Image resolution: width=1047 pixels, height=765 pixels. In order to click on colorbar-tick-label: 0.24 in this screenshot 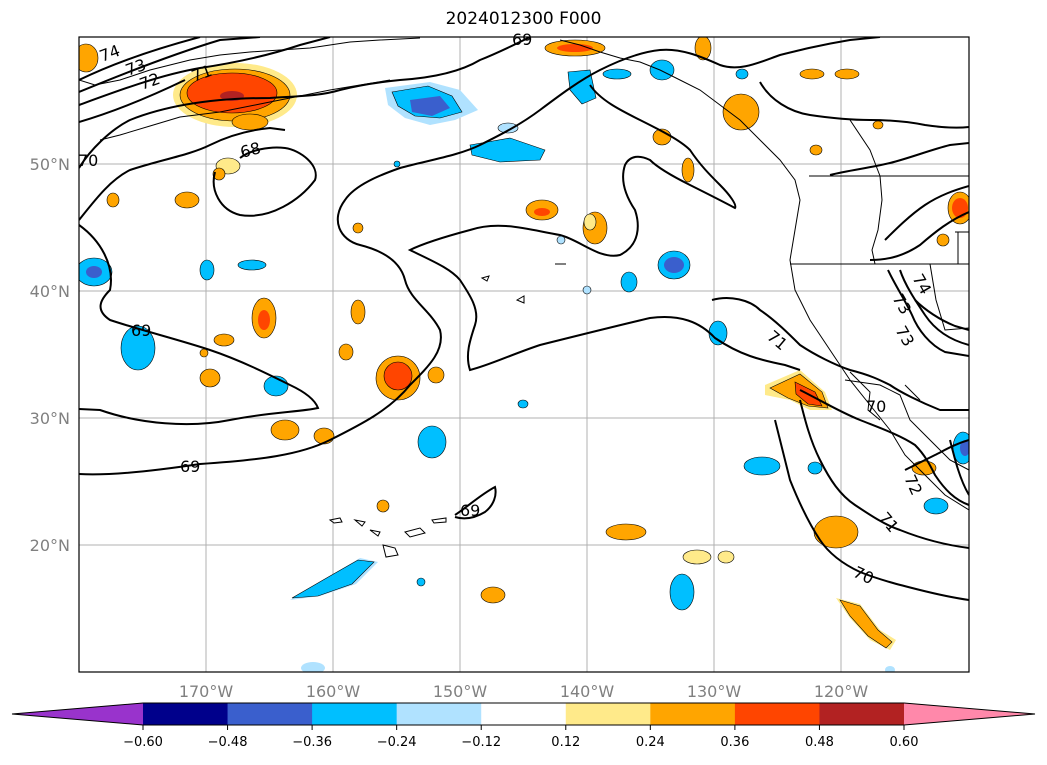, I will do `click(650, 742)`.